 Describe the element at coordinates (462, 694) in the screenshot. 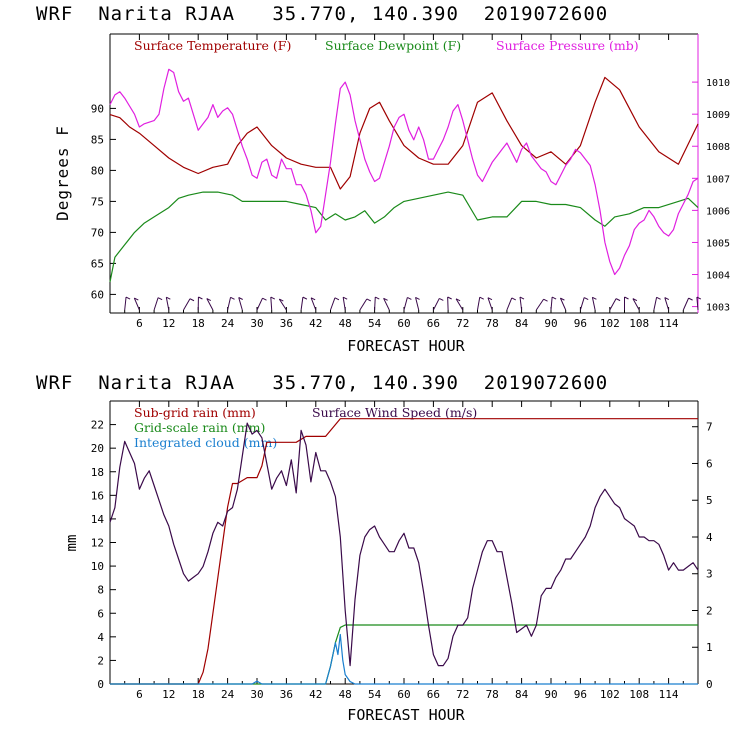

I see `bottom-xtick-label: 72` at that location.